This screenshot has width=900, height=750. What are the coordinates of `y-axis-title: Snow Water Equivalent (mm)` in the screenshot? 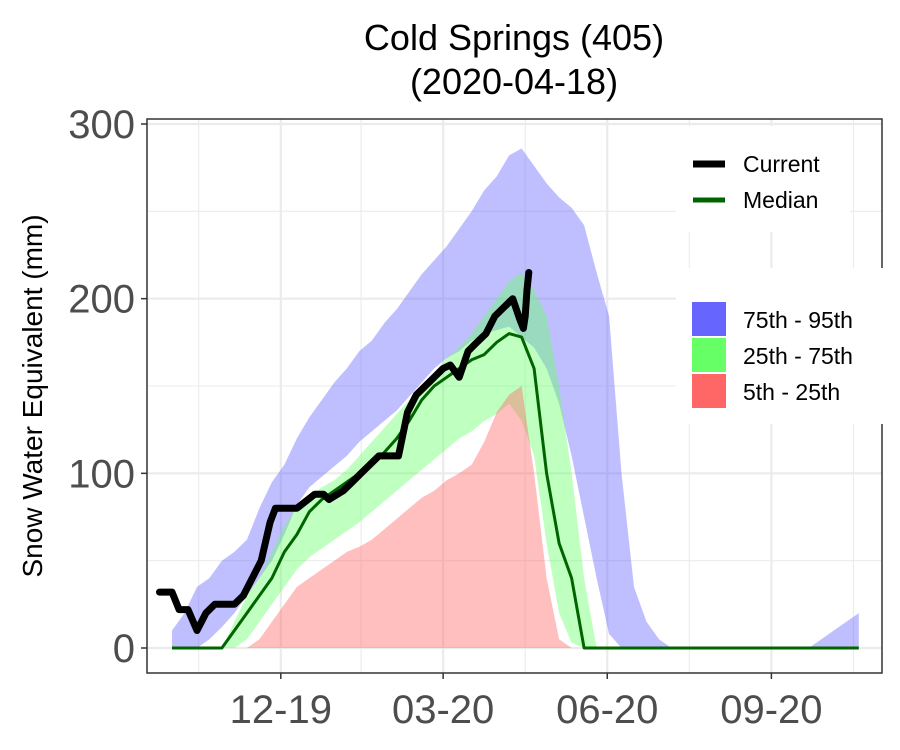 It's located at (32, 395).